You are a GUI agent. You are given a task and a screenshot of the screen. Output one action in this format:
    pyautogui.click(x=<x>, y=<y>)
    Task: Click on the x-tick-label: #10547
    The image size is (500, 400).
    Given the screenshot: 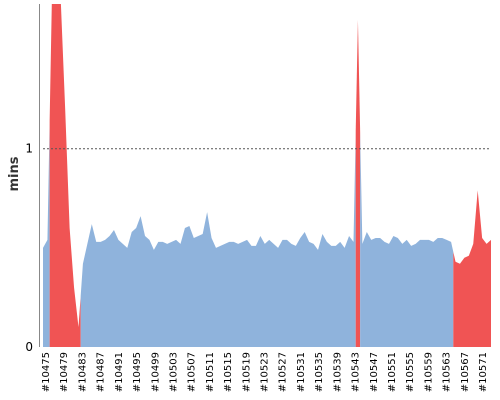 What is the action you would take?
    pyautogui.click(x=374, y=372)
    